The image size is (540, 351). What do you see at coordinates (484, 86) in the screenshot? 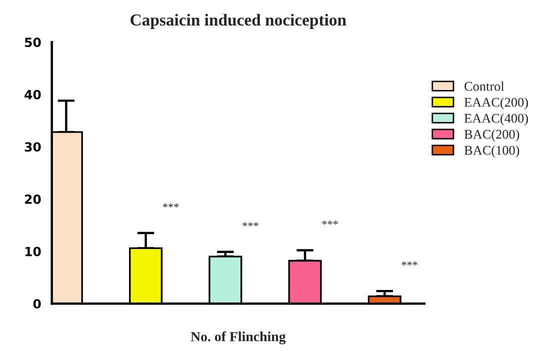
I see `legend-label: Control` at bounding box center [484, 86].